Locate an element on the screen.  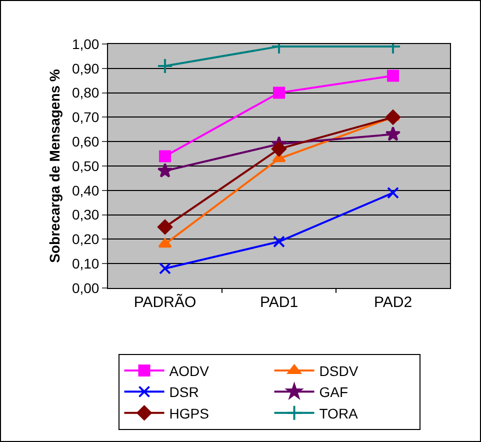
y-tick-label: 0,40 is located at coordinates (86, 190).